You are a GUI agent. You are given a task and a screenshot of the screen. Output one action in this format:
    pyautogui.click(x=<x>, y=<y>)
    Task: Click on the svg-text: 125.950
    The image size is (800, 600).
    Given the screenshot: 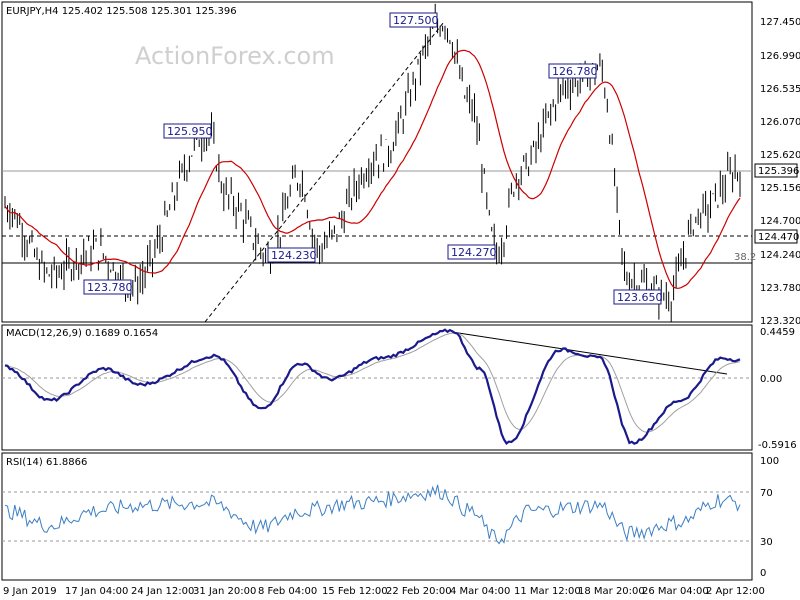 What is the action you would take?
    pyautogui.click(x=190, y=131)
    